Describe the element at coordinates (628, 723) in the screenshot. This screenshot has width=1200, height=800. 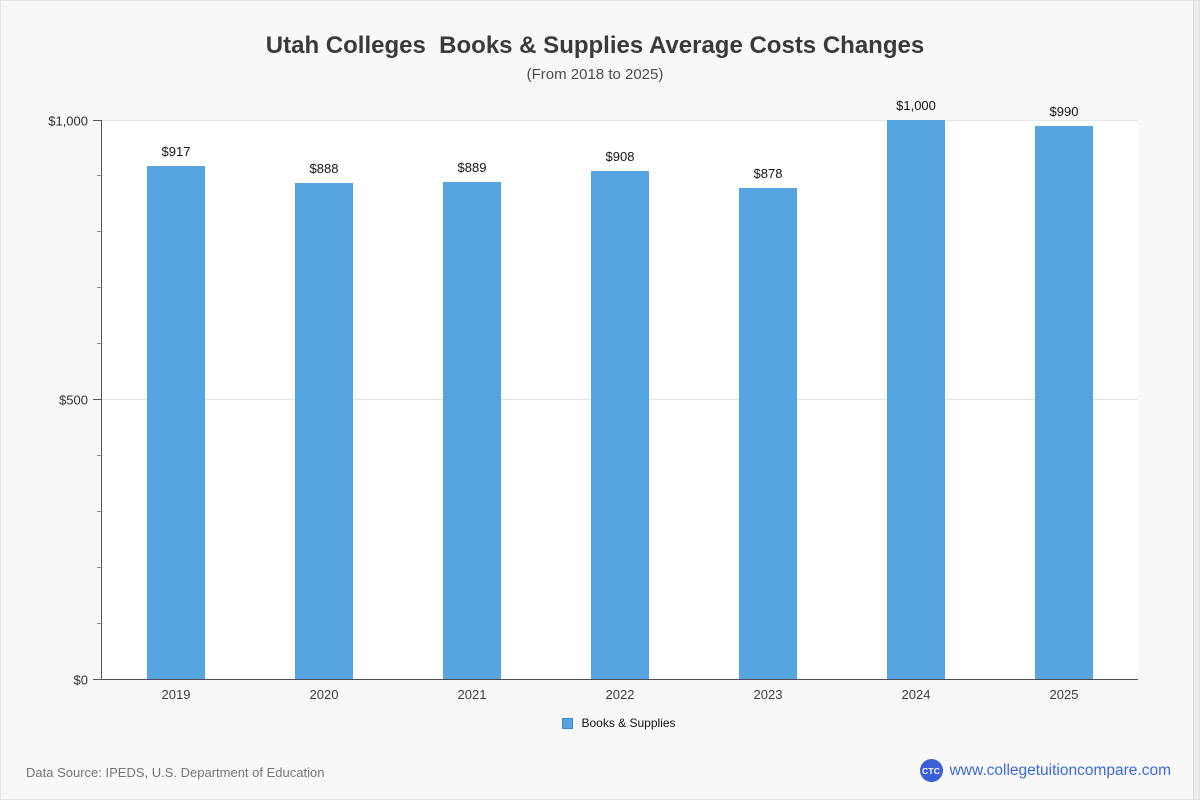
I see `legend-label: Books & Supplies` at that location.